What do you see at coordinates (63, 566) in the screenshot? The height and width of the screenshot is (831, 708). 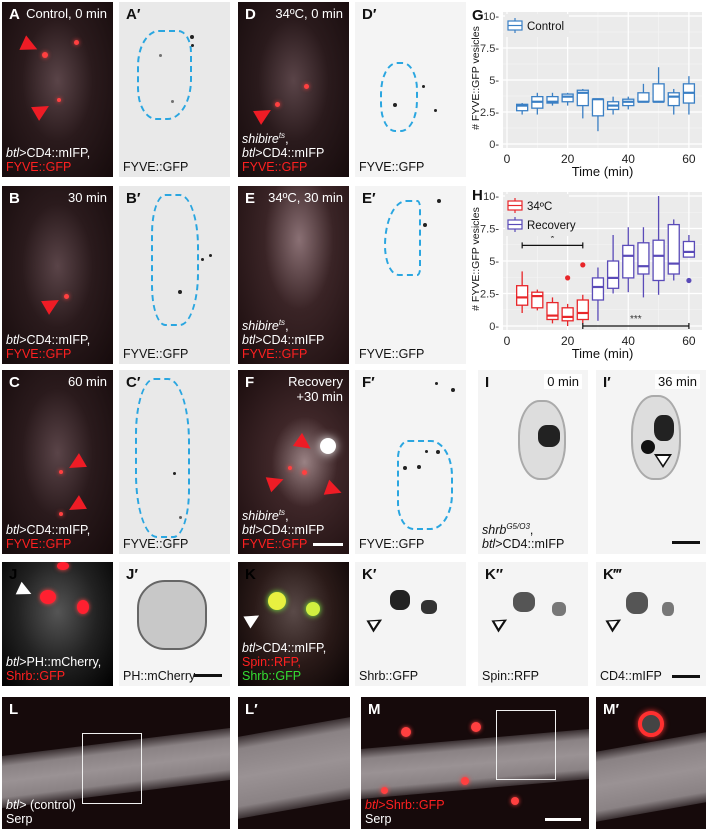 I see `shrb-aggregate` at bounding box center [63, 566].